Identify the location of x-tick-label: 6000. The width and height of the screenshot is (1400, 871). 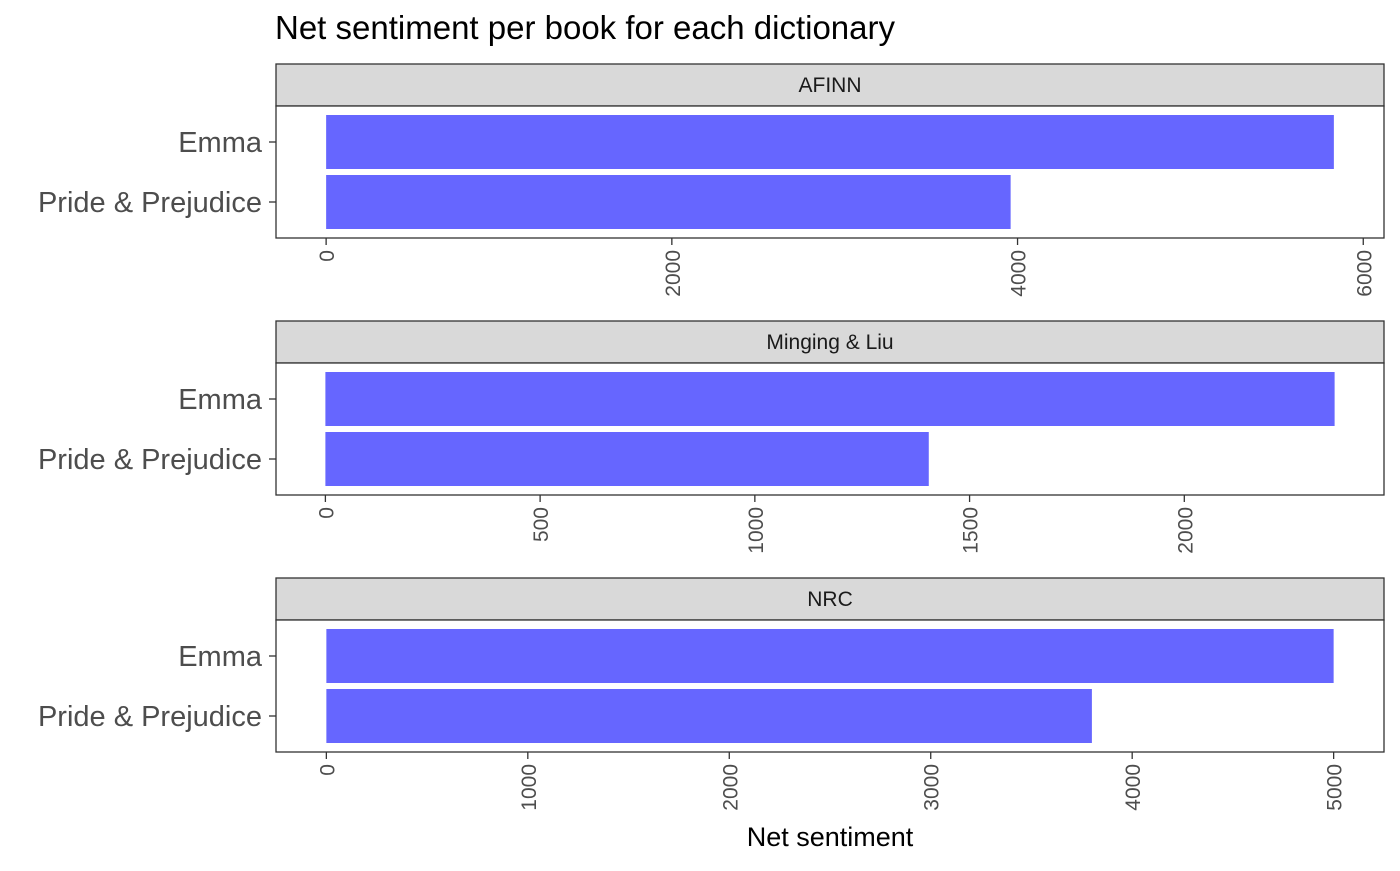
(1364, 273).